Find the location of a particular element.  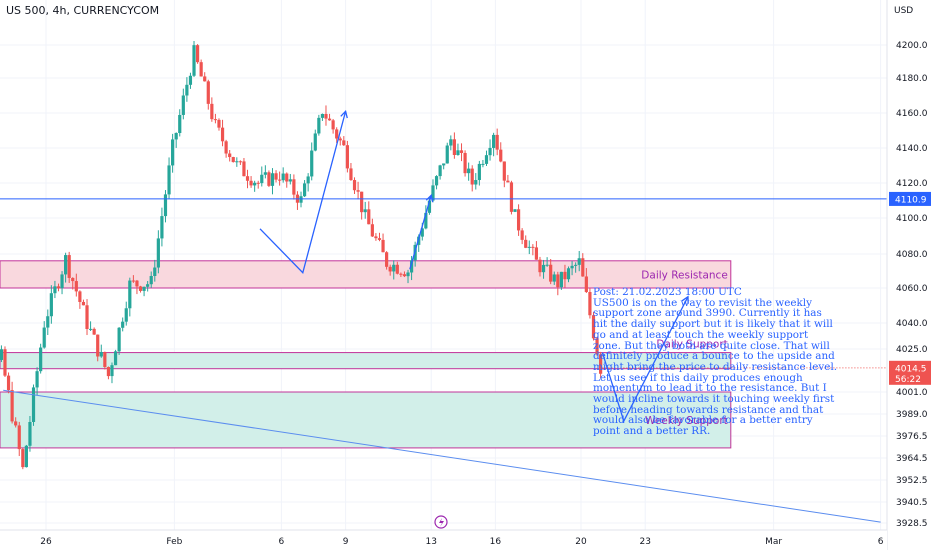

time-tick-label: 26 is located at coordinates (46, 542).